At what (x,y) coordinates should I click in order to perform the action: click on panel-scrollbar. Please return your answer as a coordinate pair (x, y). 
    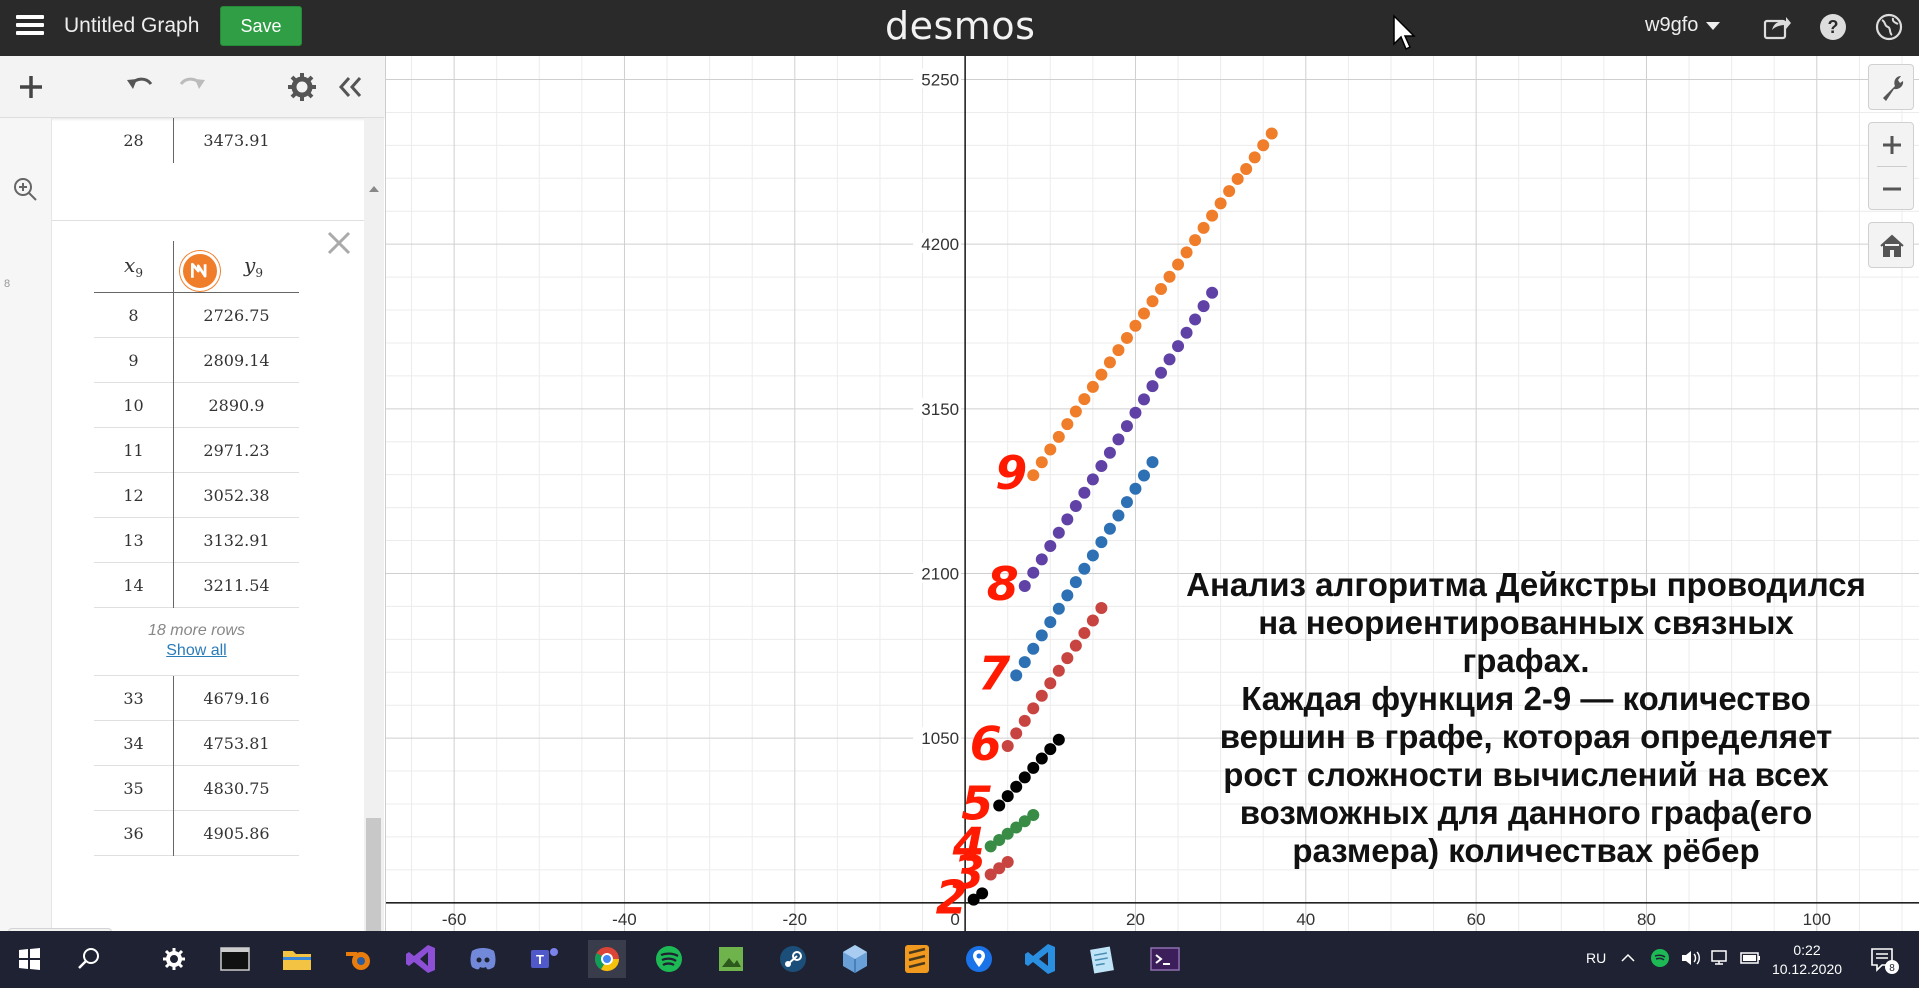
    Looking at the image, I should click on (374, 524).